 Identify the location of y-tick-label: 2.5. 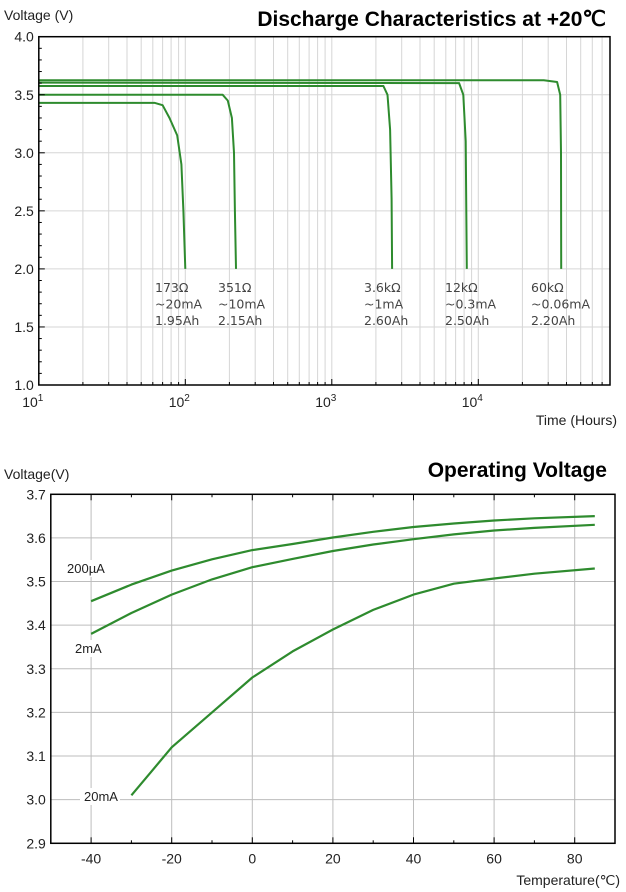
(24, 211).